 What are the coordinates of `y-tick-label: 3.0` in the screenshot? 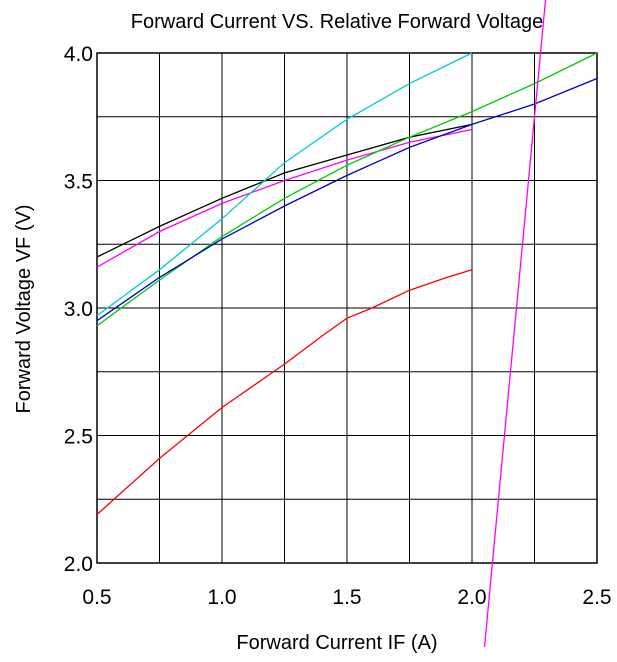 It's located at (78, 309).